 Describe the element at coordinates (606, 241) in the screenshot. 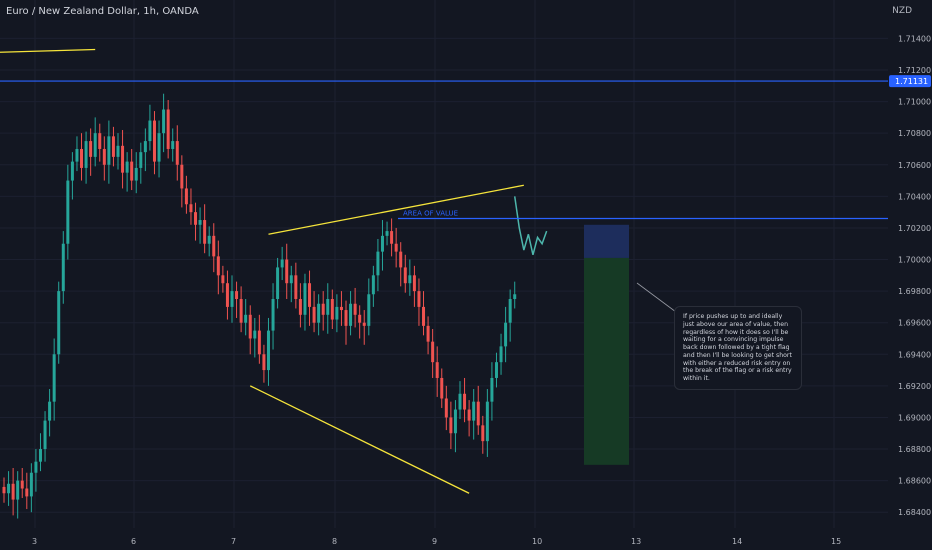

I see `stop-zone` at that location.